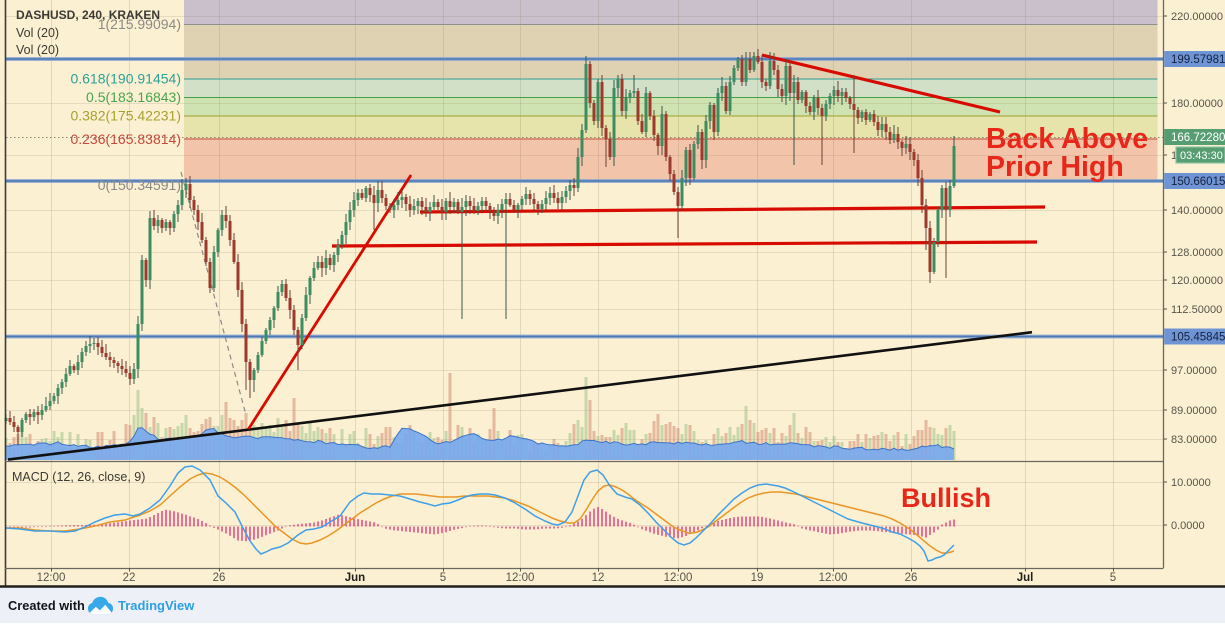 This screenshot has height=628, width=1225. Describe the element at coordinates (1197, 281) in the screenshot. I see `svg-text: 120.00000` at that location.